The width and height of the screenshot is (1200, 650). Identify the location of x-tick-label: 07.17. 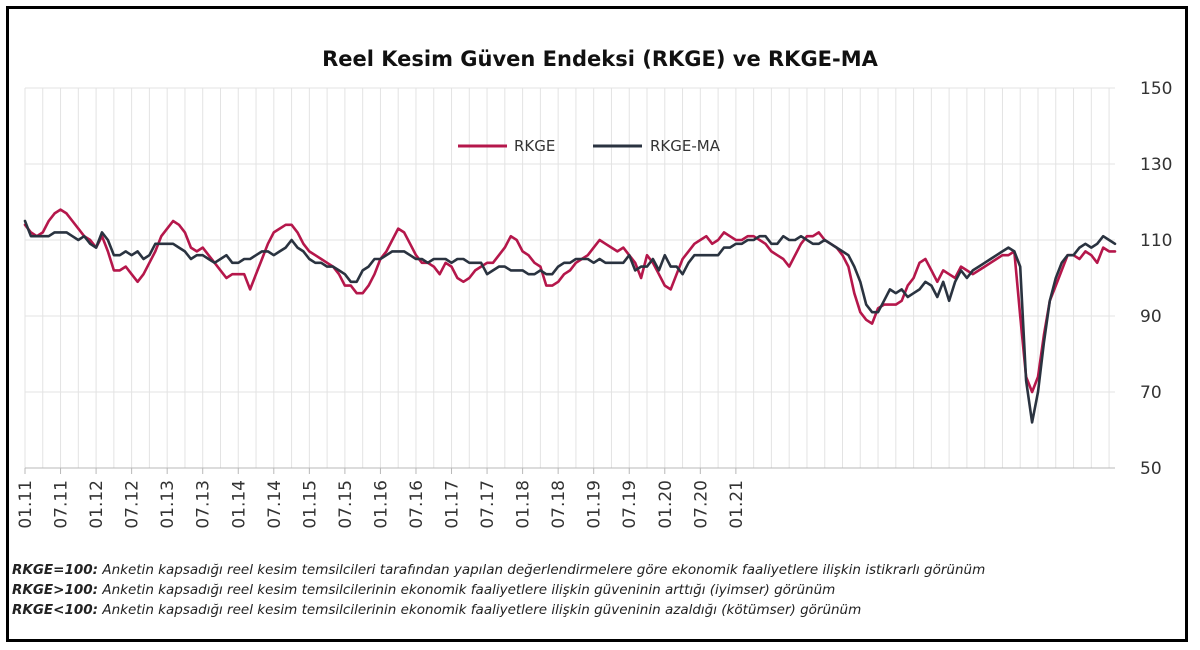
(488, 504).